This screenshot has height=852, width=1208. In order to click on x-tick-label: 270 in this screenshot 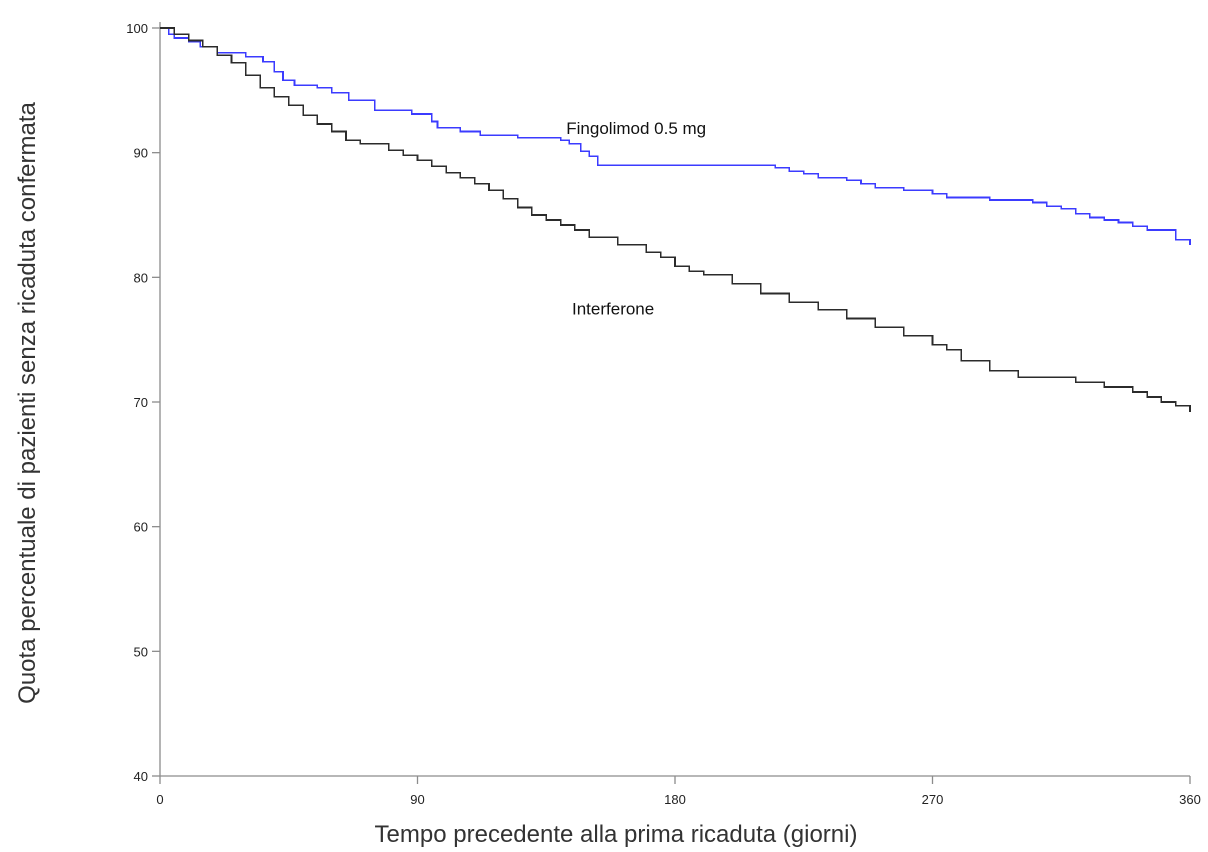, I will do `click(933, 799)`.